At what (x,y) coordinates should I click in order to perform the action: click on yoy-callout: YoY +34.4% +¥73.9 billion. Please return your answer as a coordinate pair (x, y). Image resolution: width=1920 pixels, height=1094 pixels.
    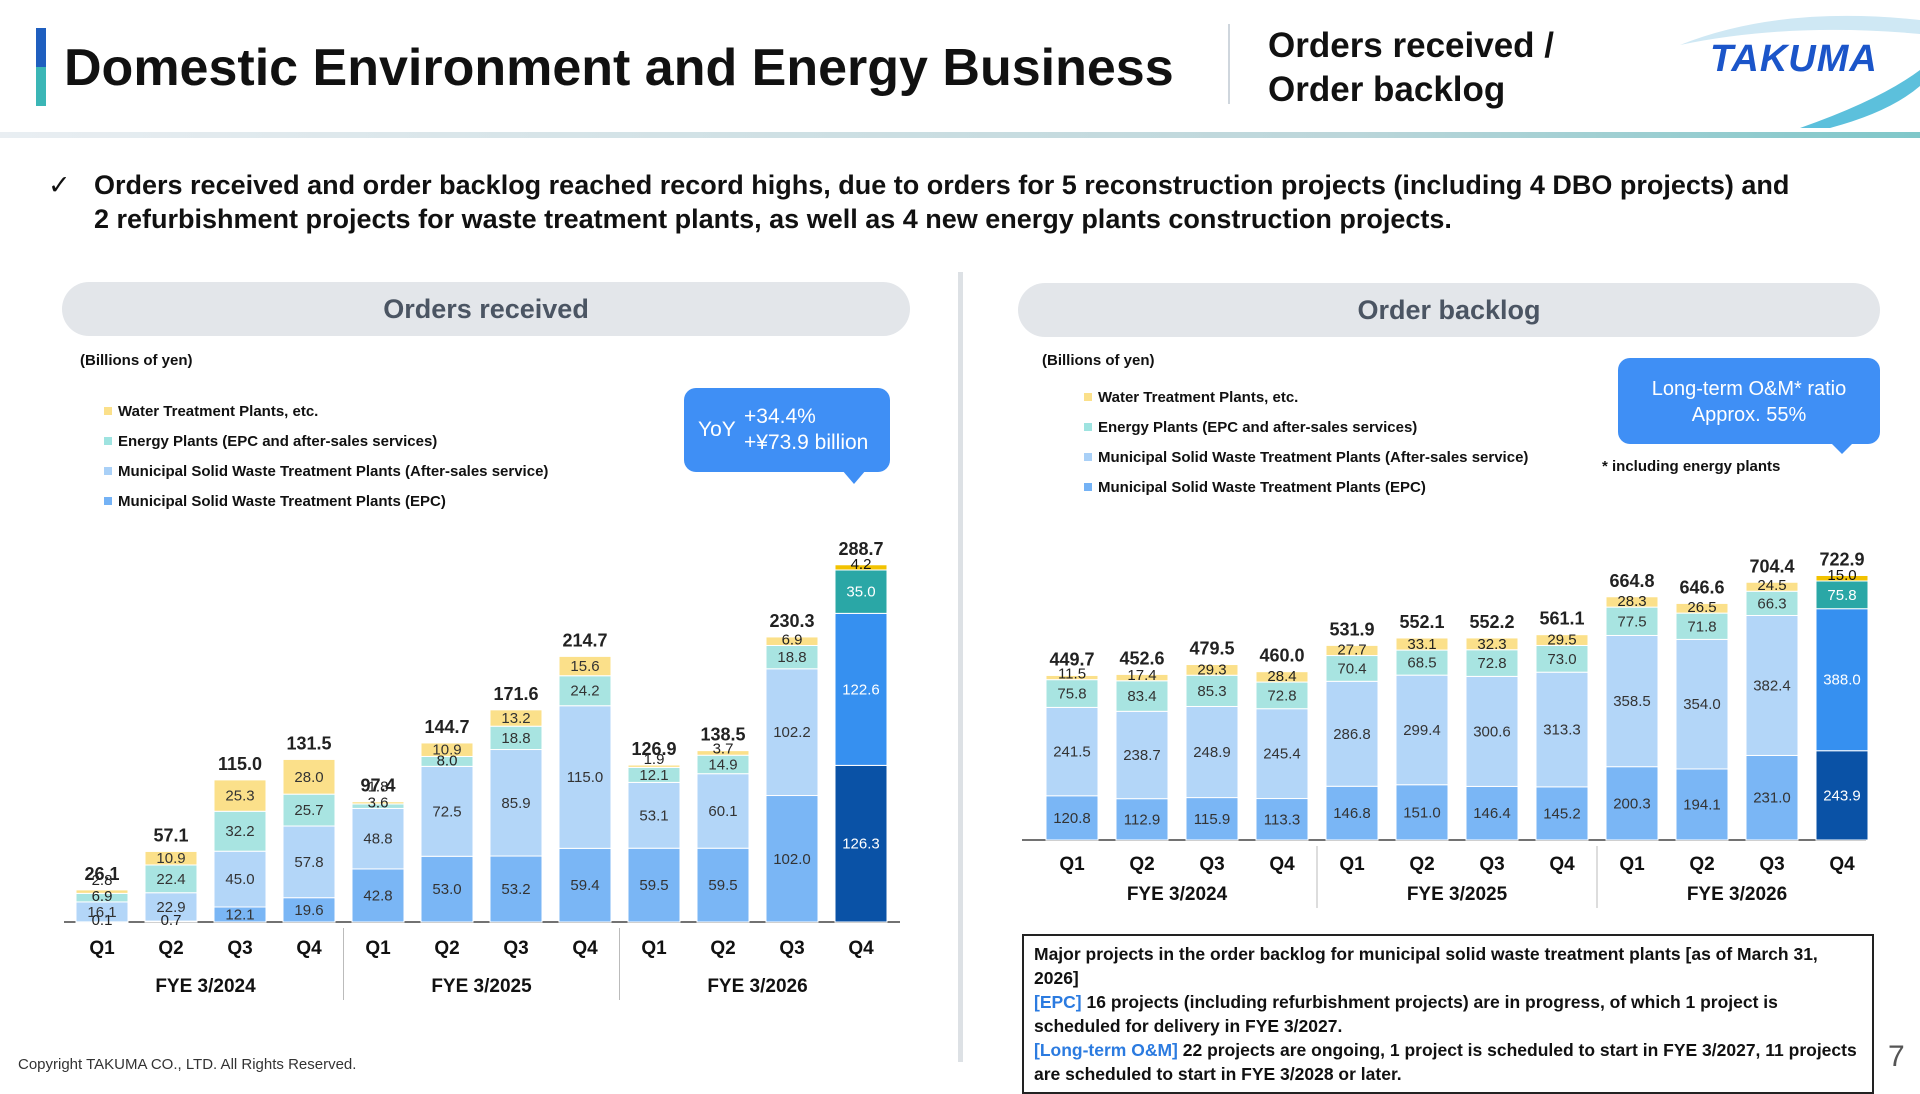
    Looking at the image, I should click on (787, 430).